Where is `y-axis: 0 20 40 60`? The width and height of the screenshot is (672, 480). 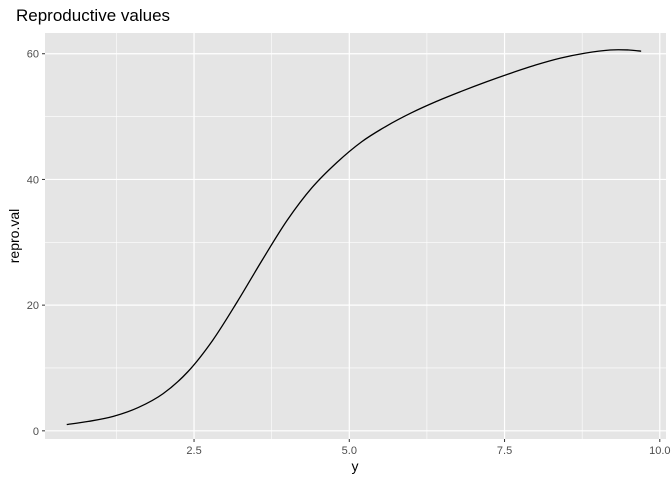 y-axis: 0 20 40 60 is located at coordinates (36, 243).